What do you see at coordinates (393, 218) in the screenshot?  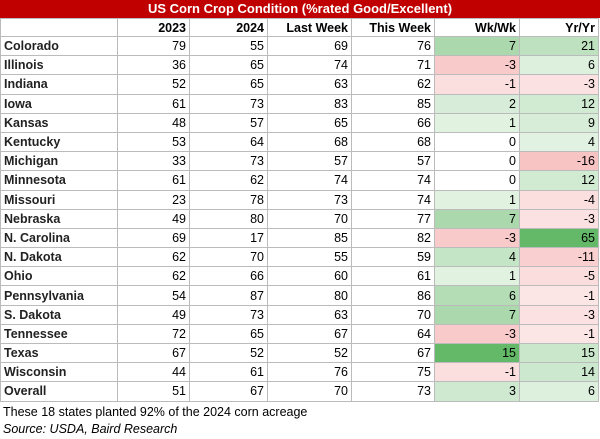 I see `value-cell: 77` at bounding box center [393, 218].